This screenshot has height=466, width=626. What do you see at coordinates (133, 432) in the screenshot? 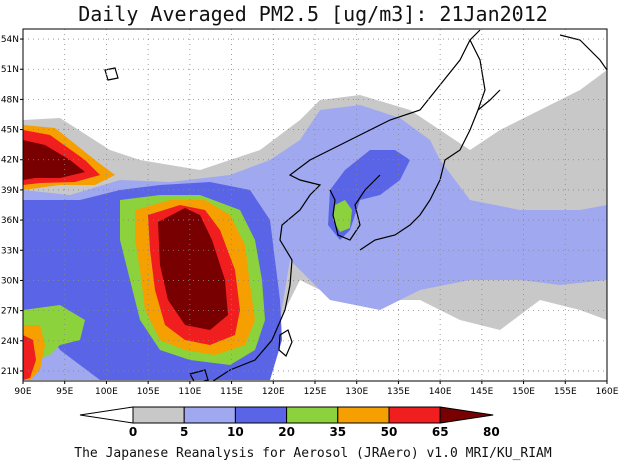
I see `colorbar-label: 0` at bounding box center [133, 432].